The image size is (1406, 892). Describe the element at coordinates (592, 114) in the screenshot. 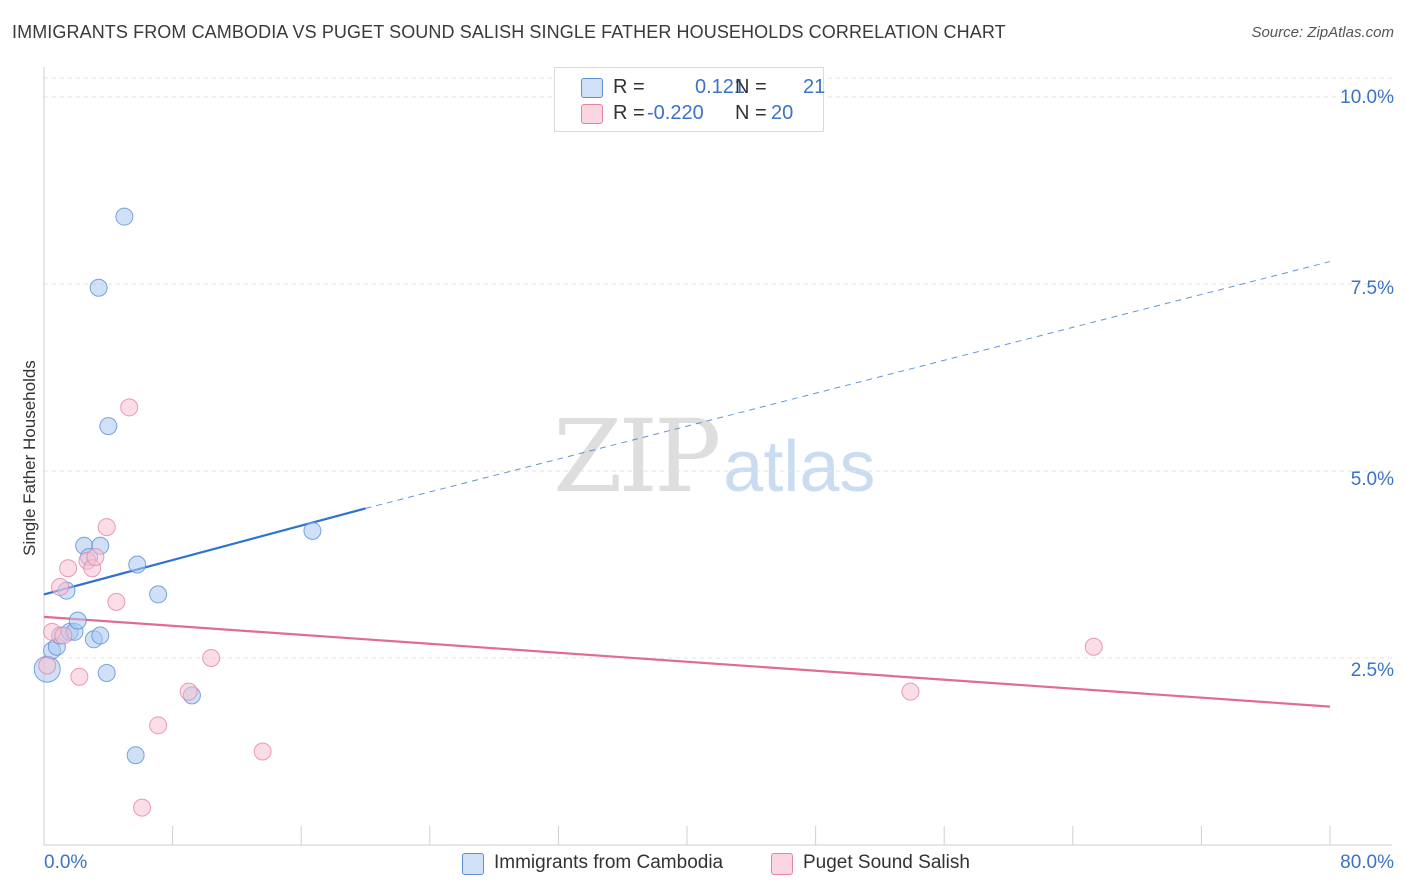

I see `stats-legend-swatch-salish` at that location.